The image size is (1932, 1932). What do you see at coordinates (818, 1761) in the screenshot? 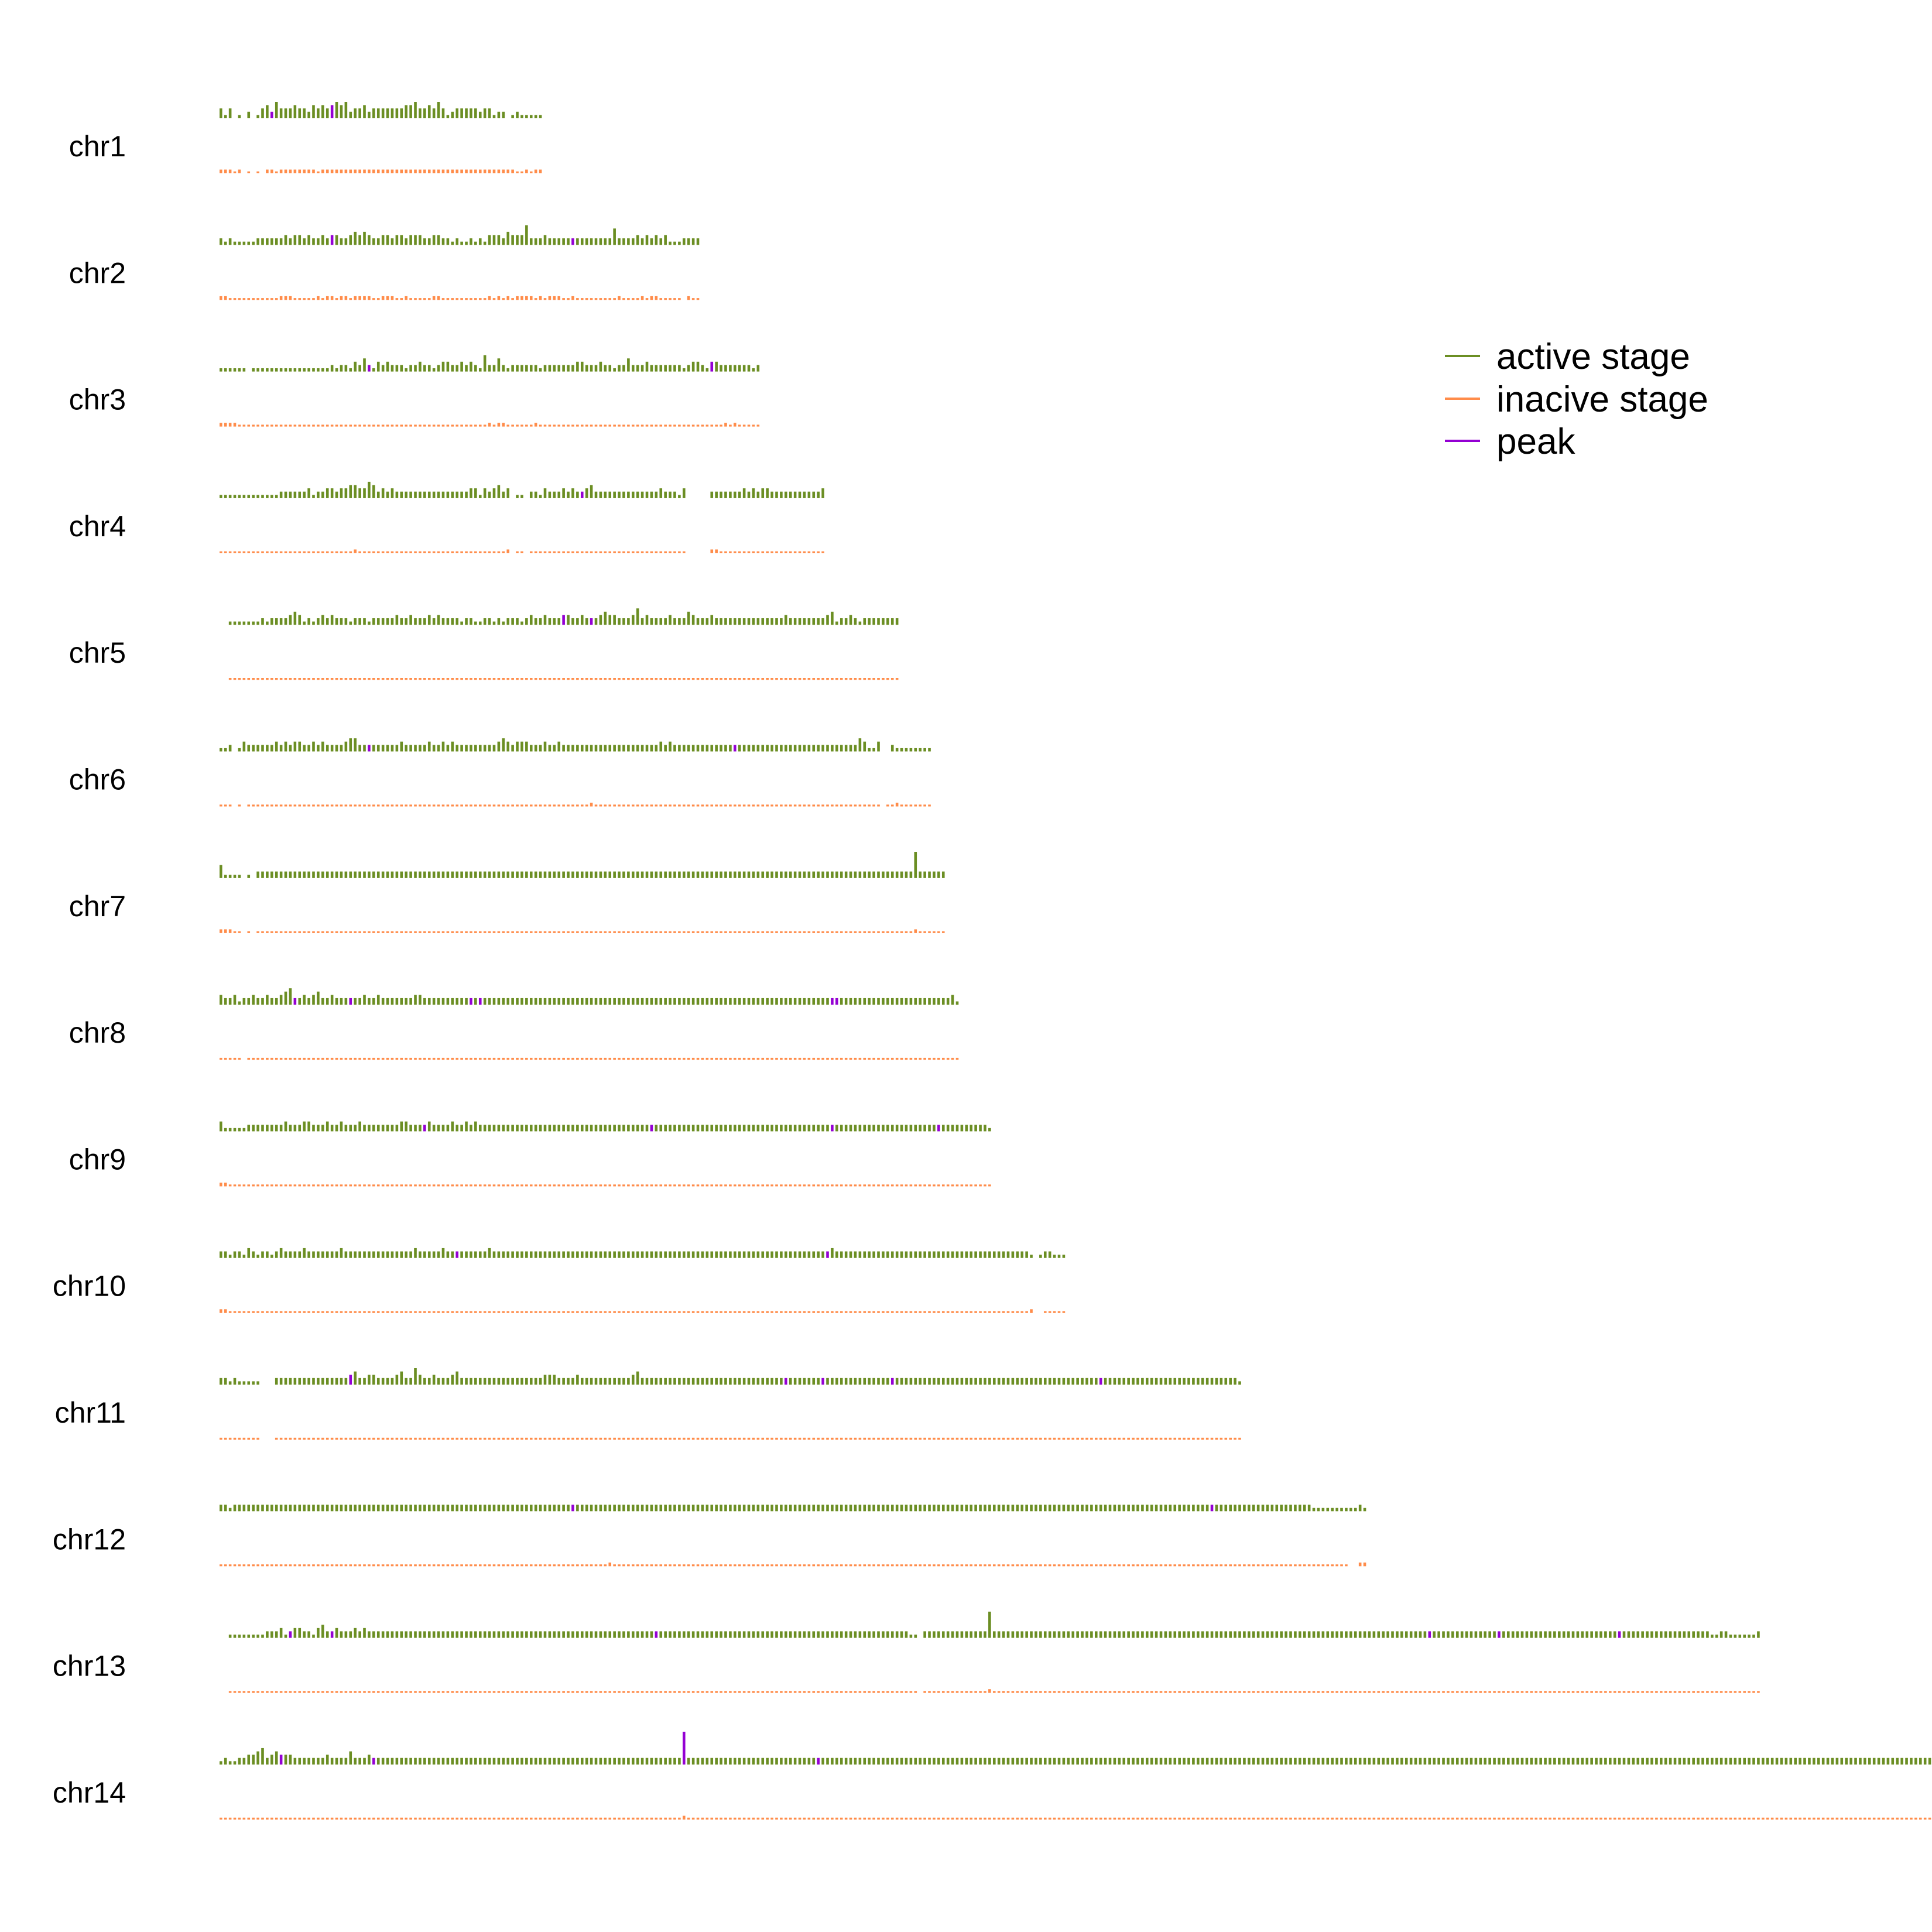
I see `peak-bar` at bounding box center [818, 1761].